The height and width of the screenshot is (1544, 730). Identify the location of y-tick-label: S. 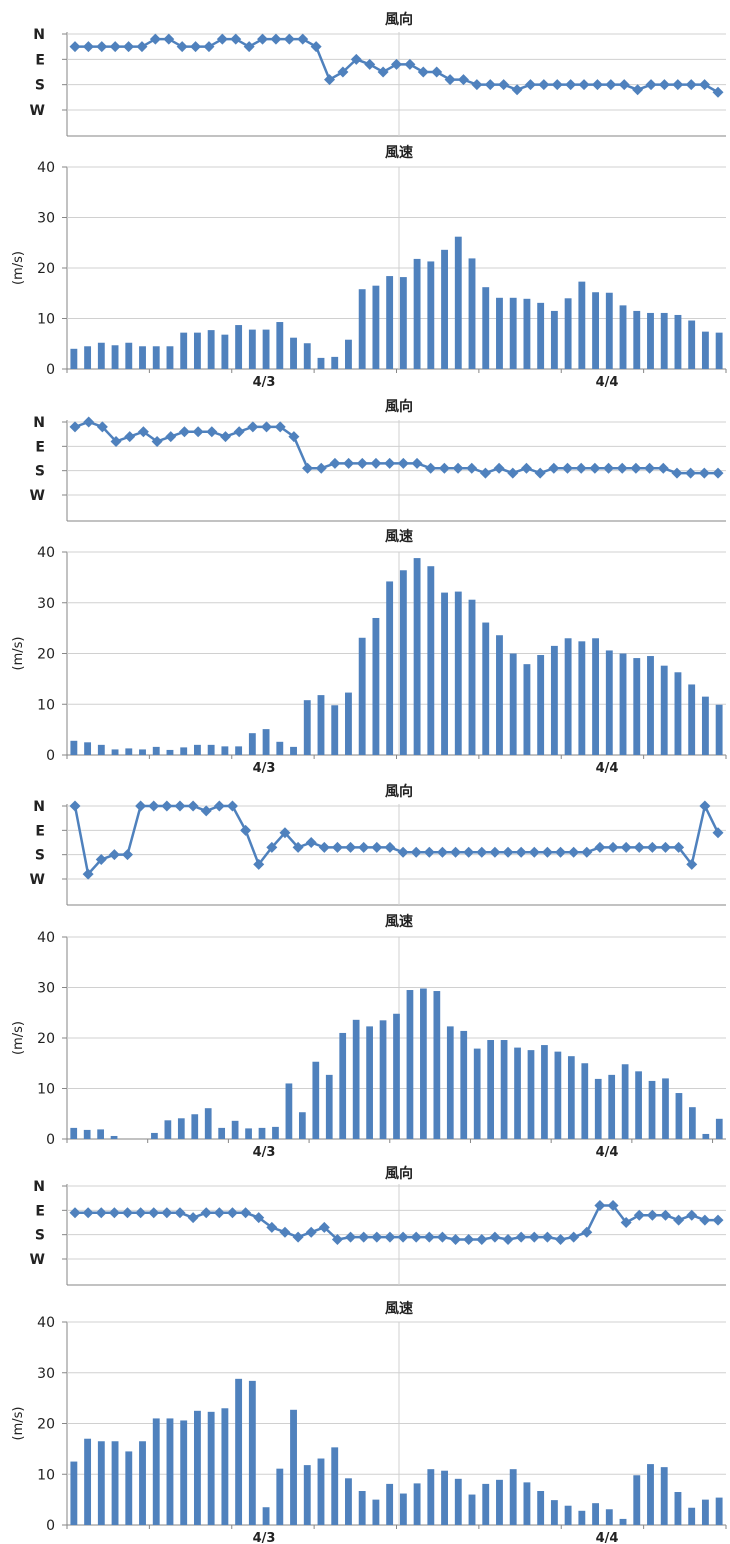
(40, 1236).